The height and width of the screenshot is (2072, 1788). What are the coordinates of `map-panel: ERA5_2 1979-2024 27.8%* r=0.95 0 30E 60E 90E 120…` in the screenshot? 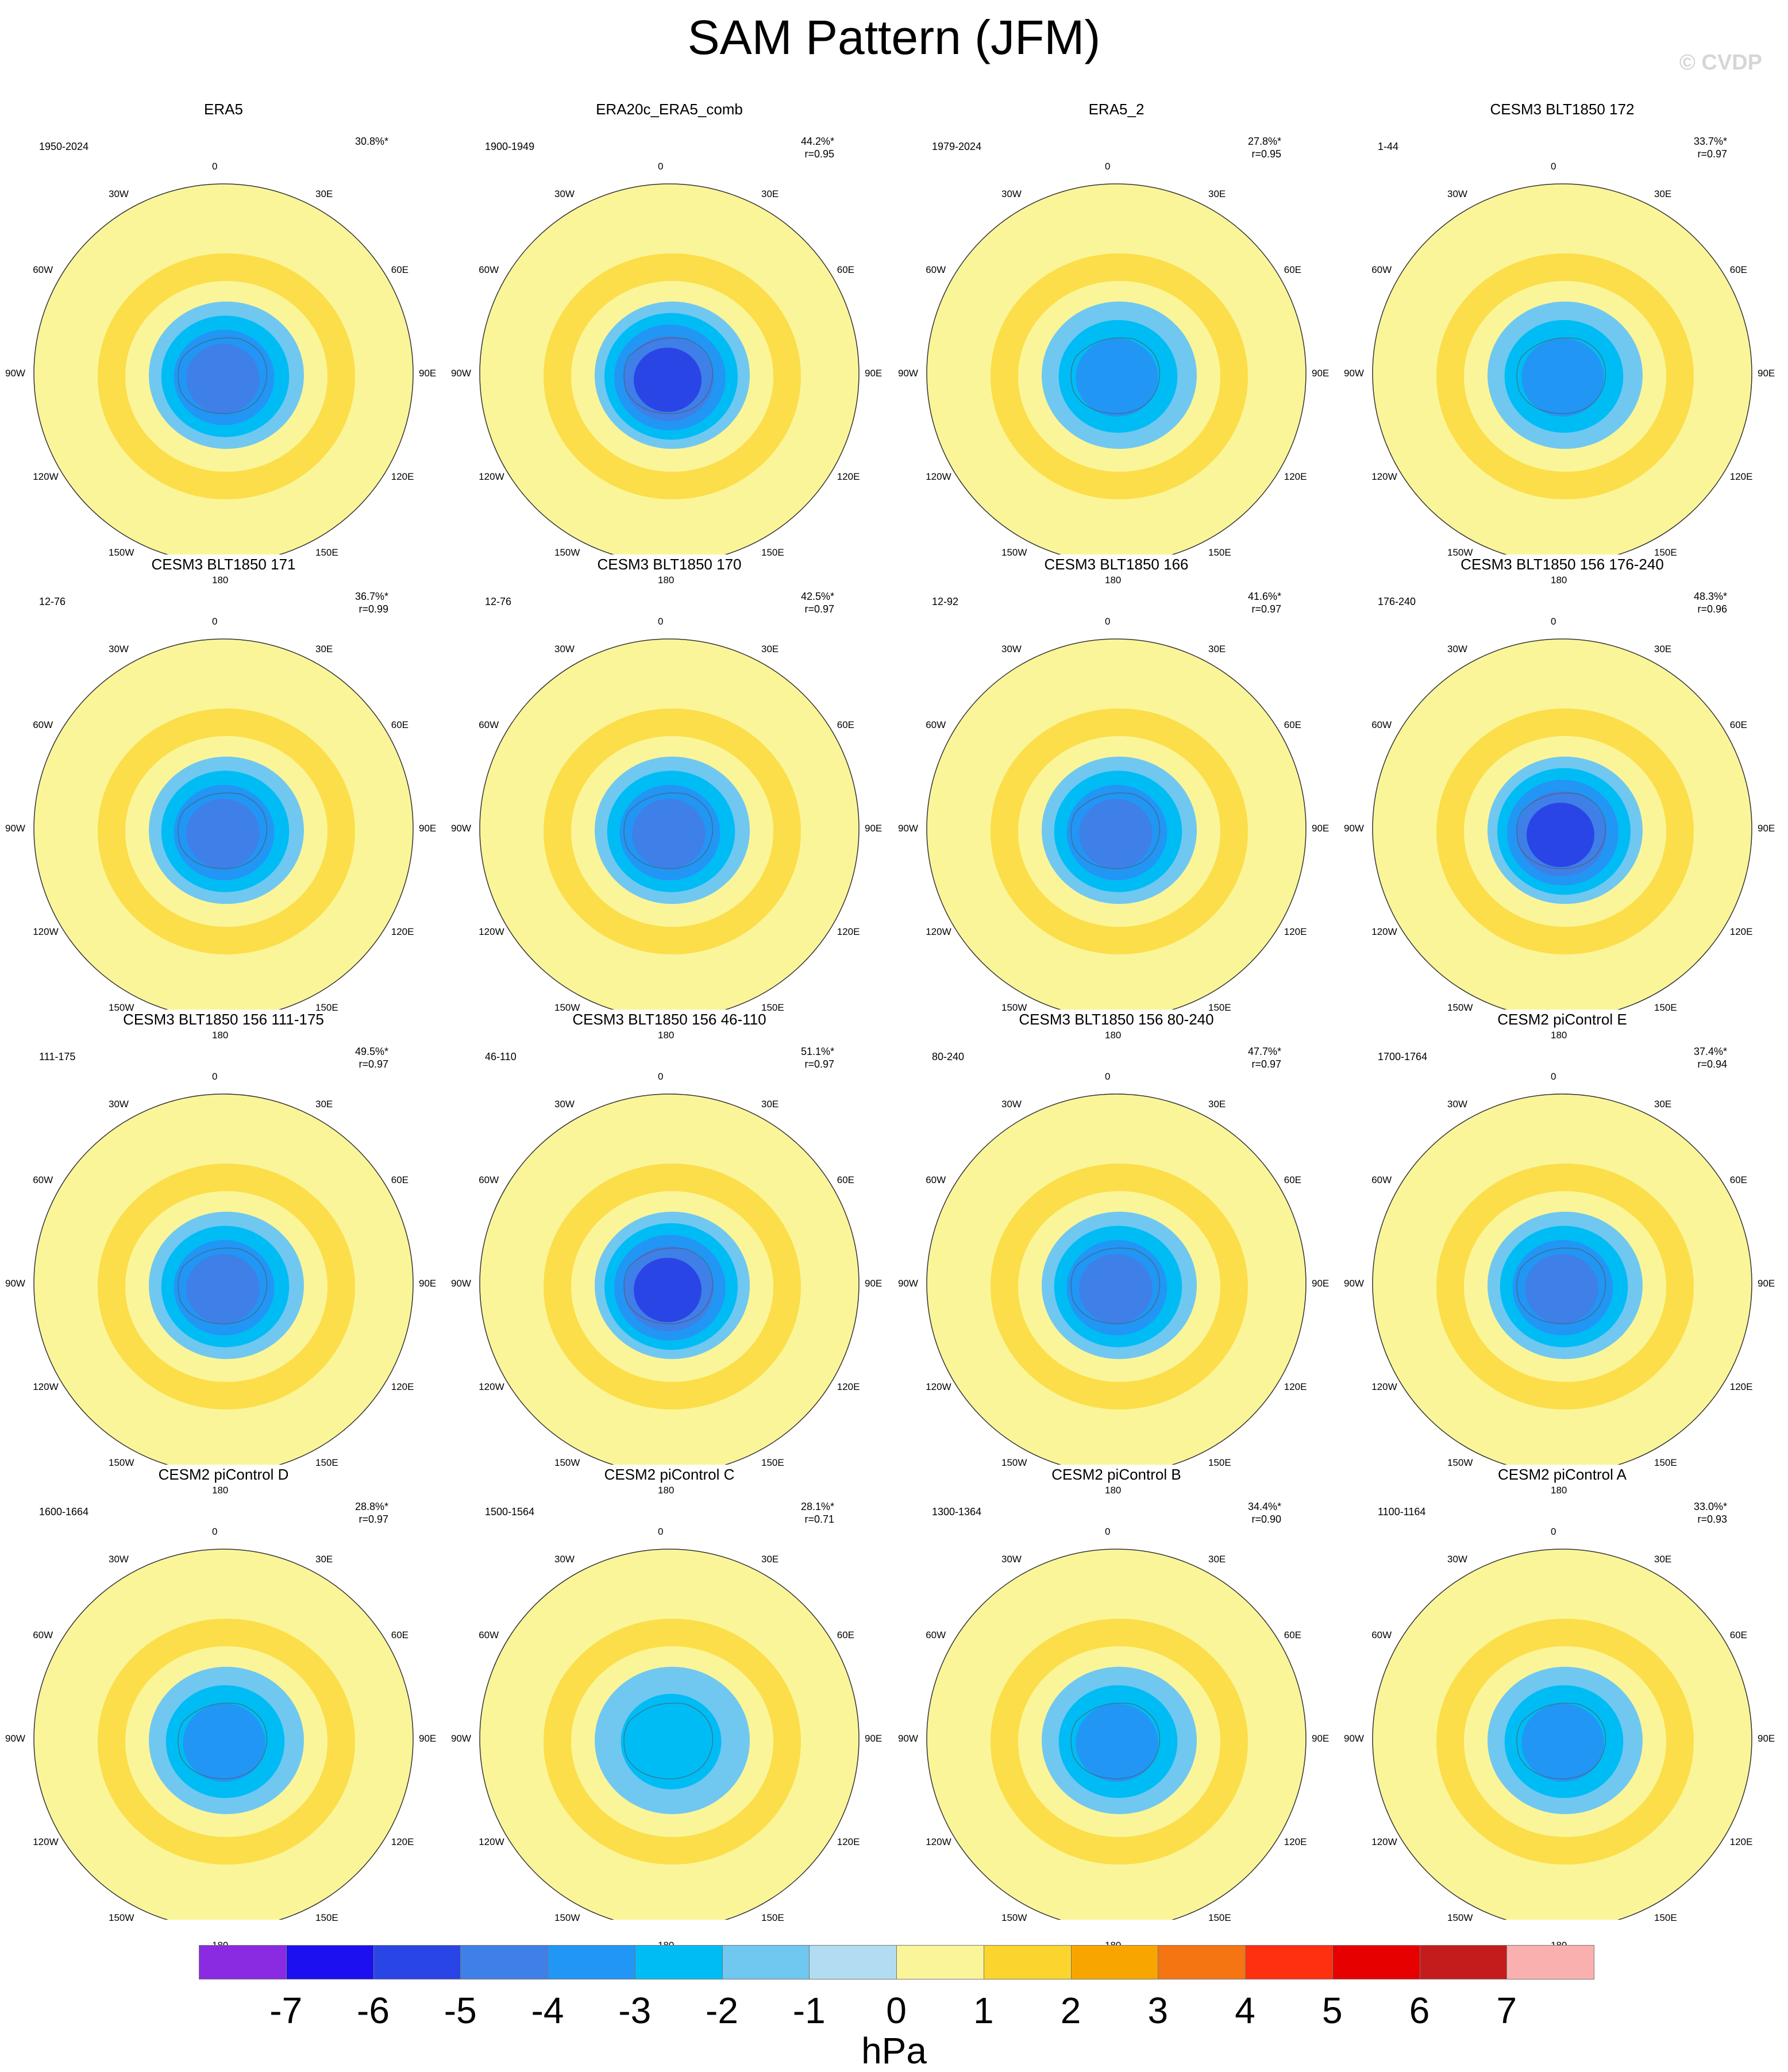 It's located at (1116, 343).